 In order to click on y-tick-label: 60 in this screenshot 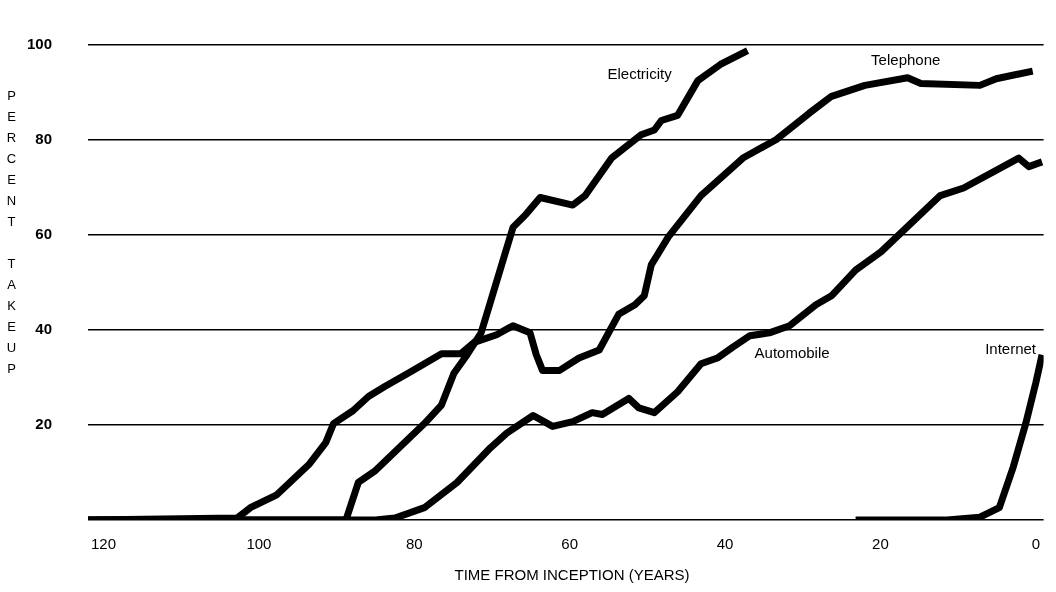, I will do `click(43, 234)`.